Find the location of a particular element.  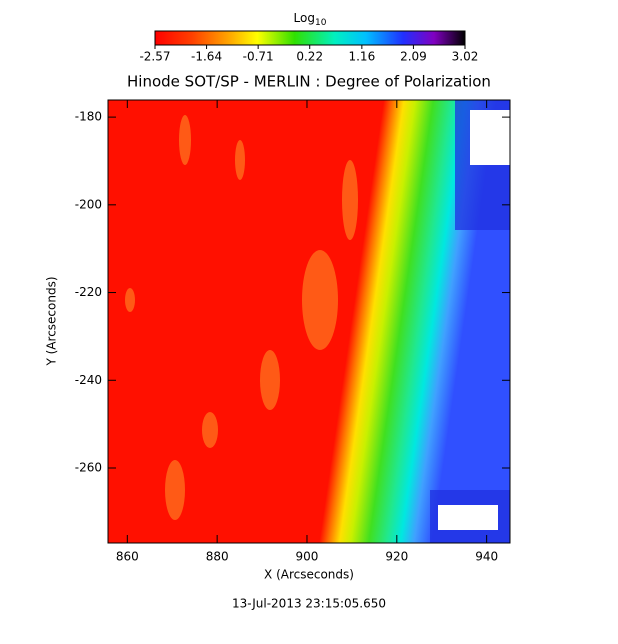

colorbar-tick-label: 3.02 is located at coordinates (465, 57).